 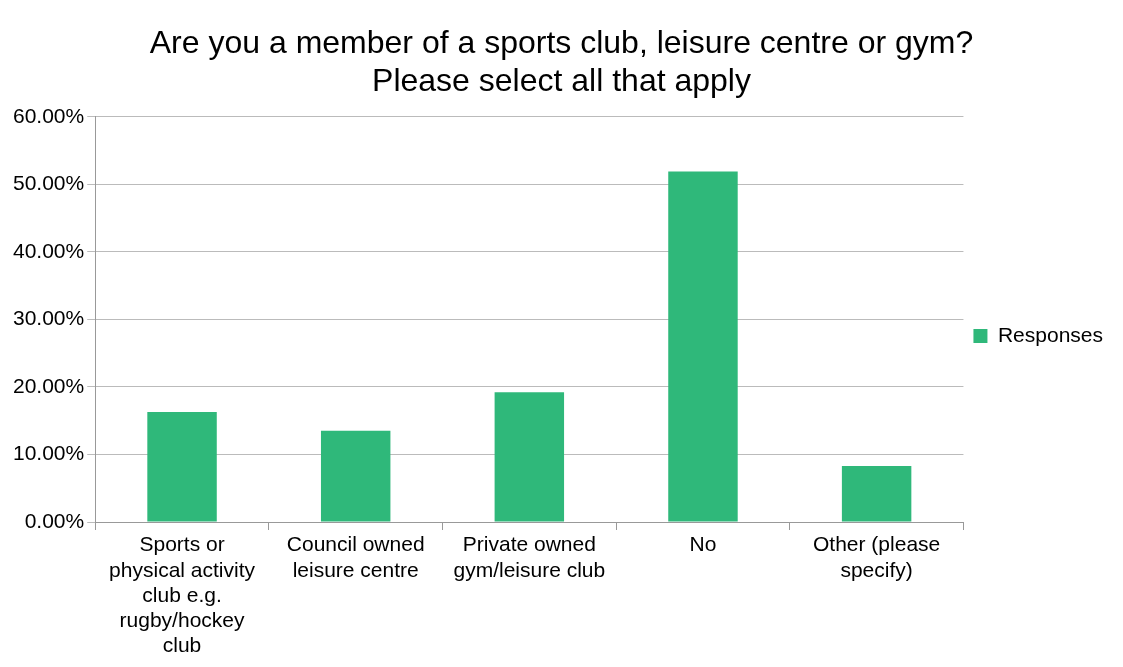 What do you see at coordinates (355, 556) in the screenshot?
I see `x-tick-label: Council owned leisure centre` at bounding box center [355, 556].